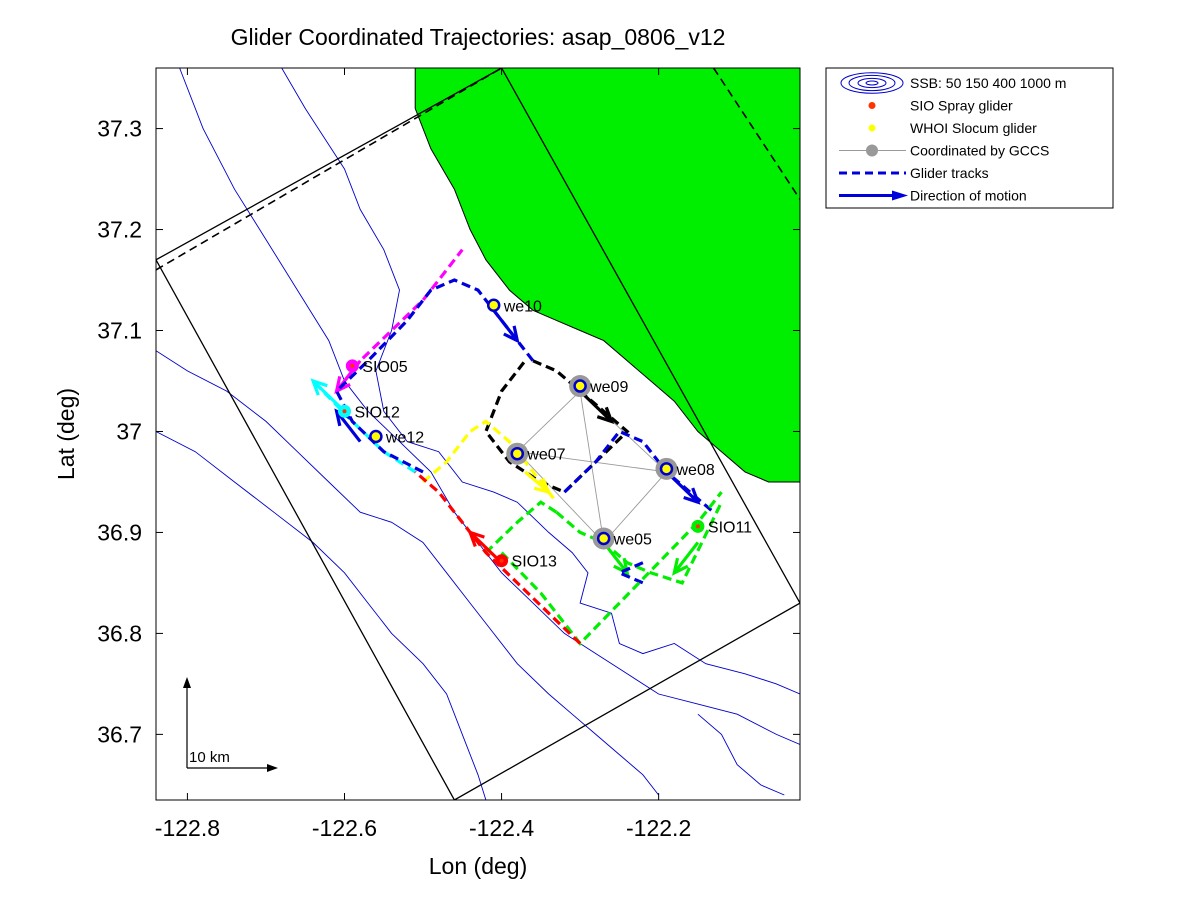 The width and height of the screenshot is (1200, 900). Describe the element at coordinates (476, 538) in the screenshot. I see `direction-arrow-11-1-head` at that location.